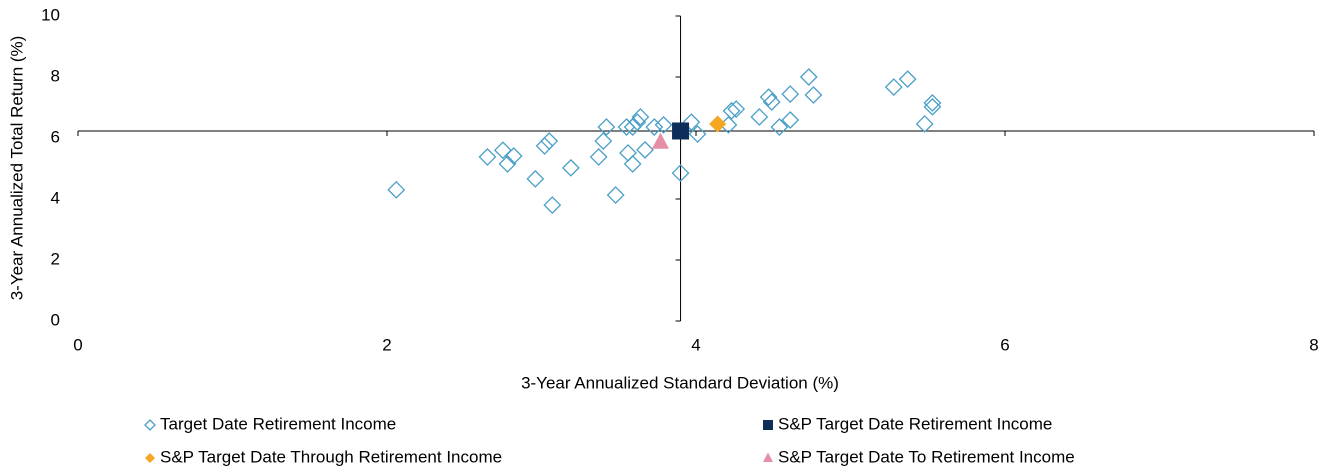  Describe the element at coordinates (1313, 344) in the screenshot. I see `x-tick-label: 8` at that location.